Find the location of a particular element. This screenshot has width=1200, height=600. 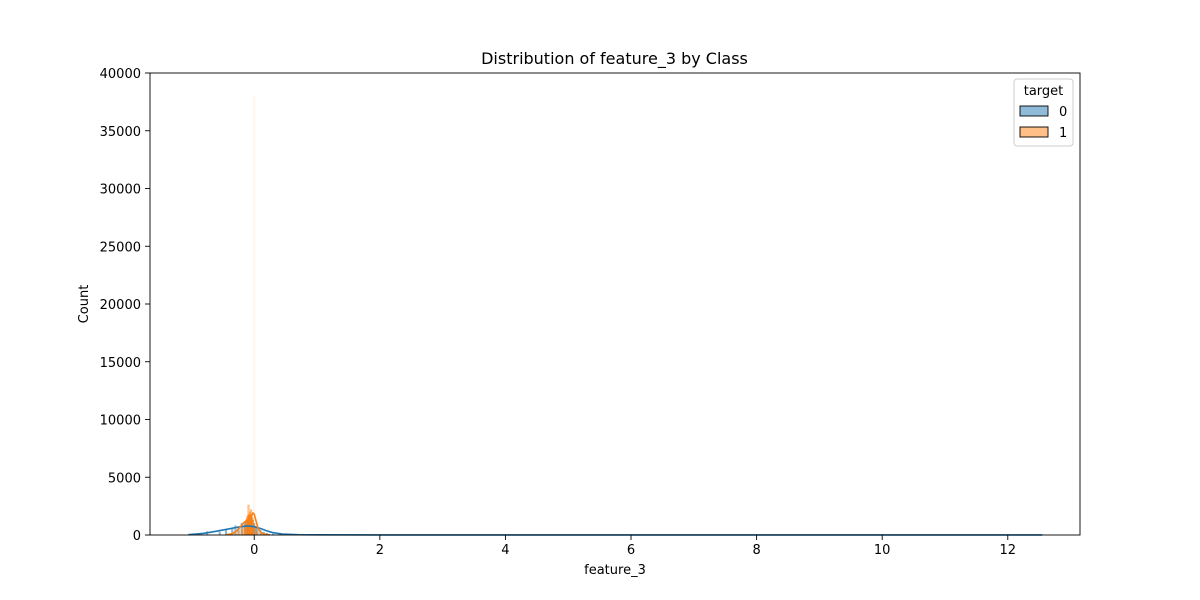

chart-title: Distribution of feature_3 by Class is located at coordinates (614, 59).